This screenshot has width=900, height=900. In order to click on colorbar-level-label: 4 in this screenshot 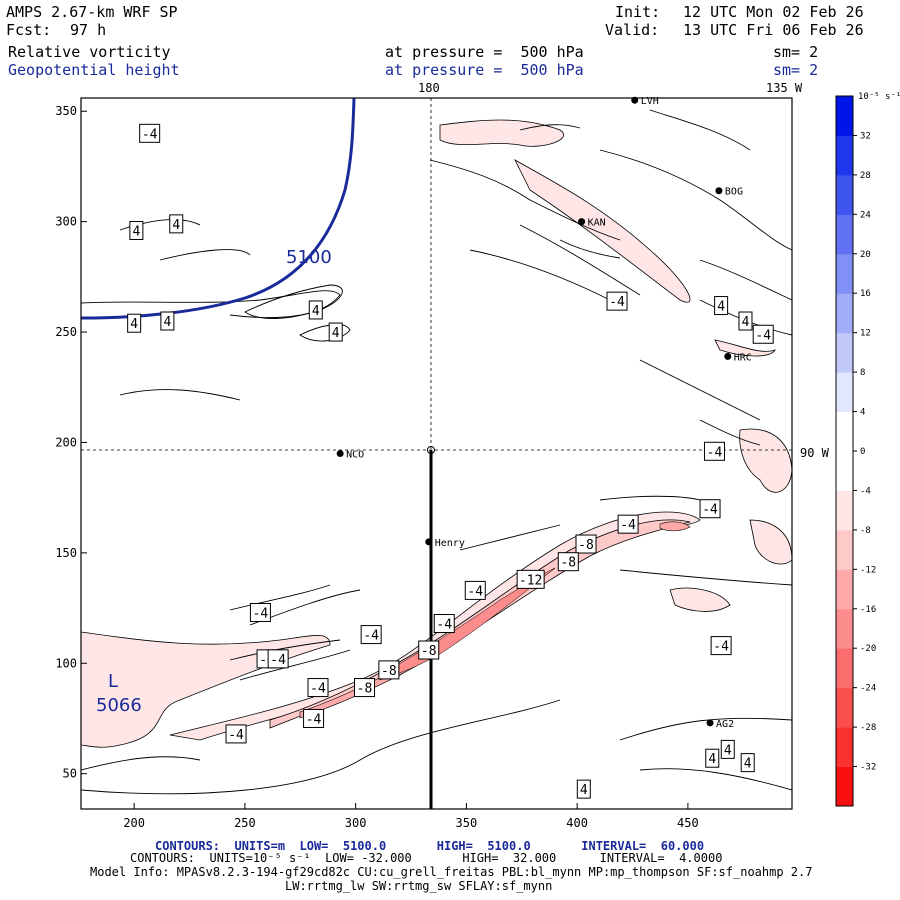, I will do `click(862, 413)`.